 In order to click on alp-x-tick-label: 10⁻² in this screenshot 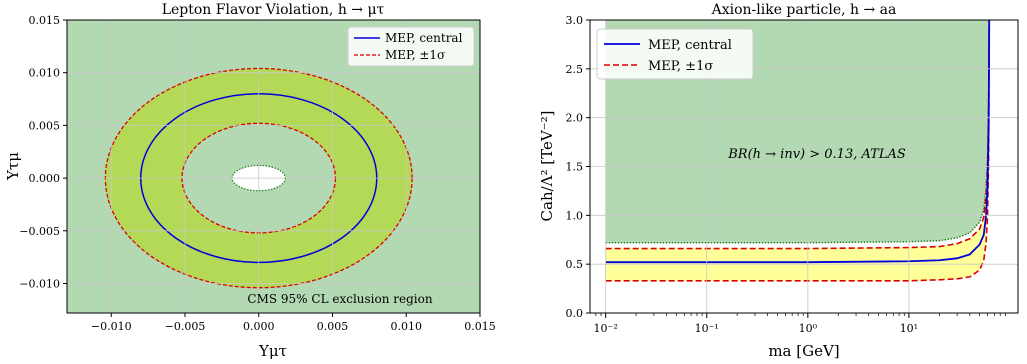, I will do `click(606, 328)`.